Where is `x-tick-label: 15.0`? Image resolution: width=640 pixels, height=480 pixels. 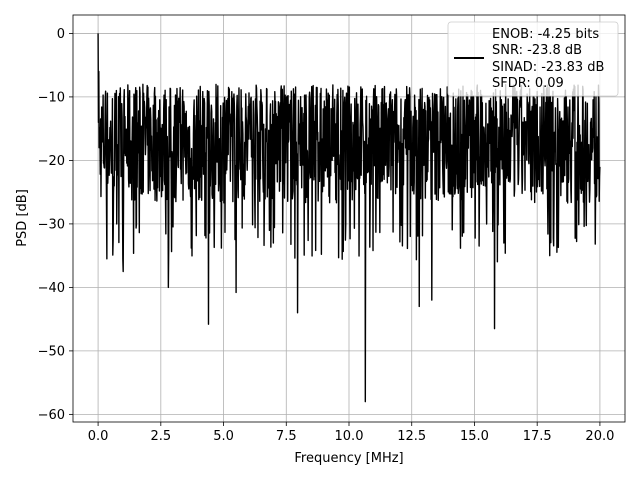 x-tick-label: 15.0 is located at coordinates (474, 436).